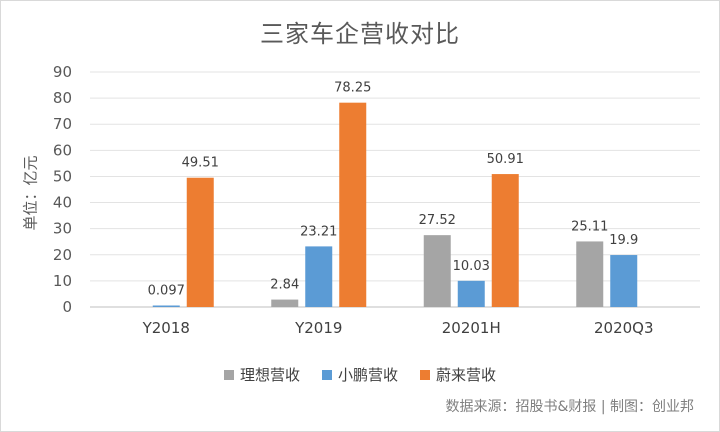  What do you see at coordinates (62, 176) in the screenshot?
I see `y-tick-label: 50` at bounding box center [62, 176].